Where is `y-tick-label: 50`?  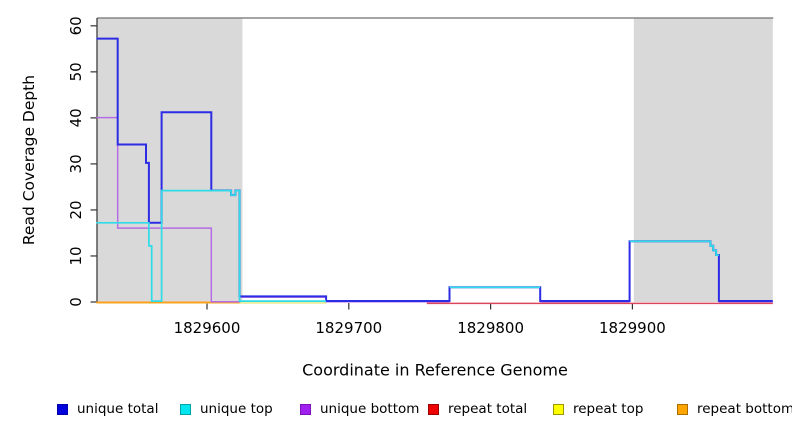
y-tick-label: 50 is located at coordinates (76, 71).